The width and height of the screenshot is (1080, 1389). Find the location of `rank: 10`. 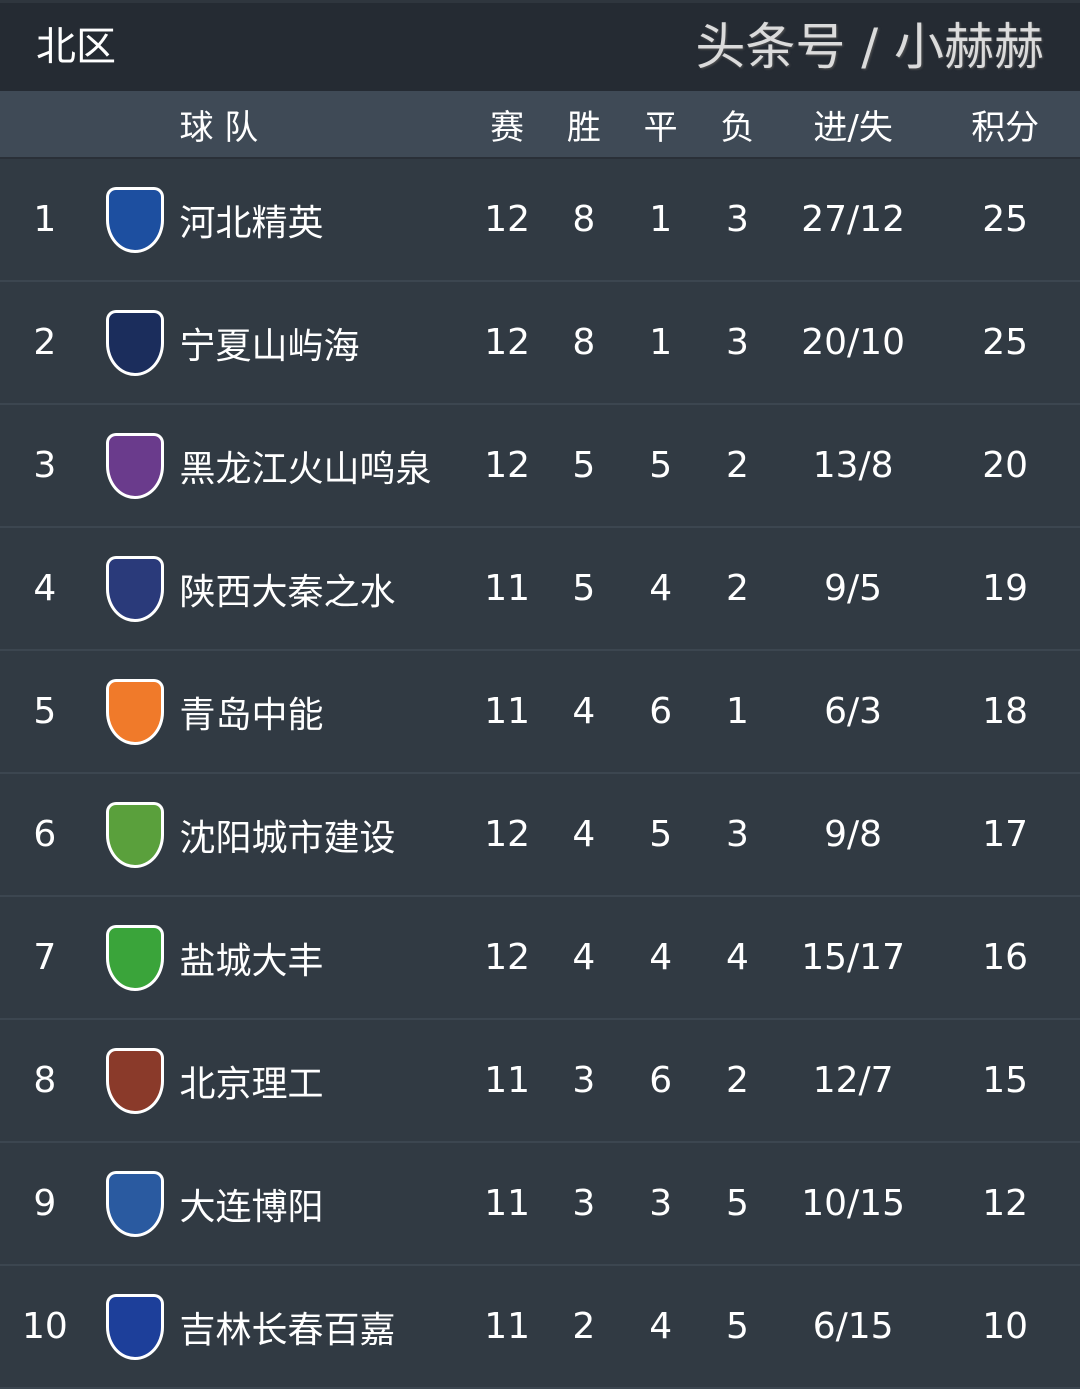

rank: 10 is located at coordinates (44, 1326).